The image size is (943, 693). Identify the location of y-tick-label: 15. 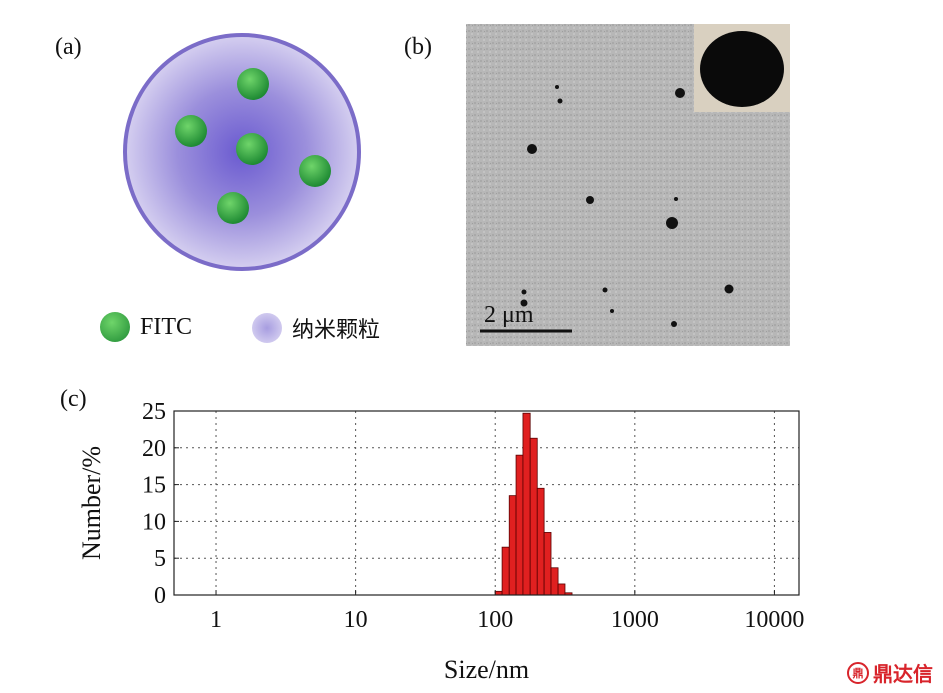
(154, 486).